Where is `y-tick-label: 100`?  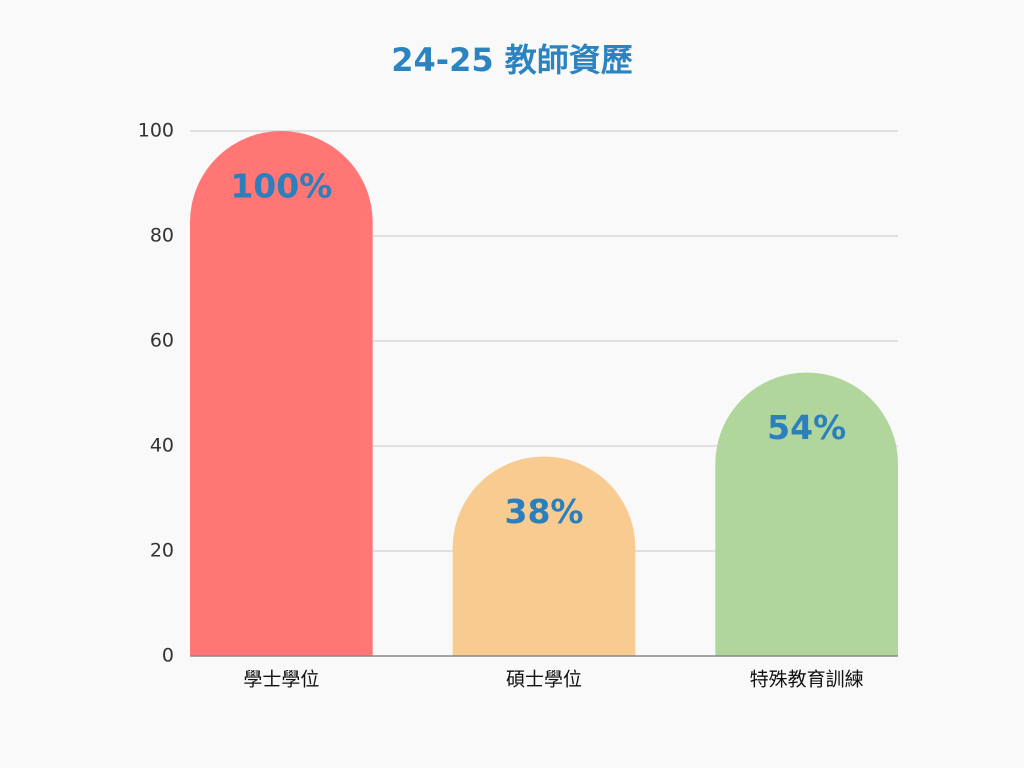 y-tick-label: 100 is located at coordinates (156, 131).